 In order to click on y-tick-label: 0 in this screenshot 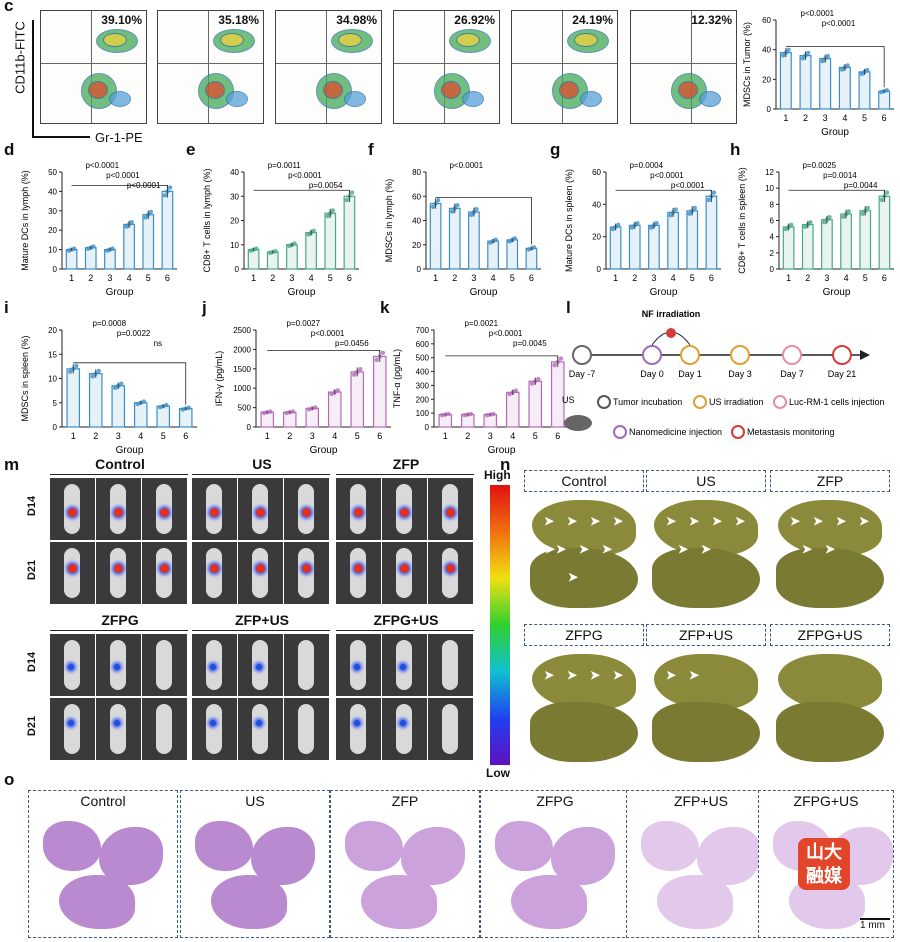, I will do `click(55, 269)`.